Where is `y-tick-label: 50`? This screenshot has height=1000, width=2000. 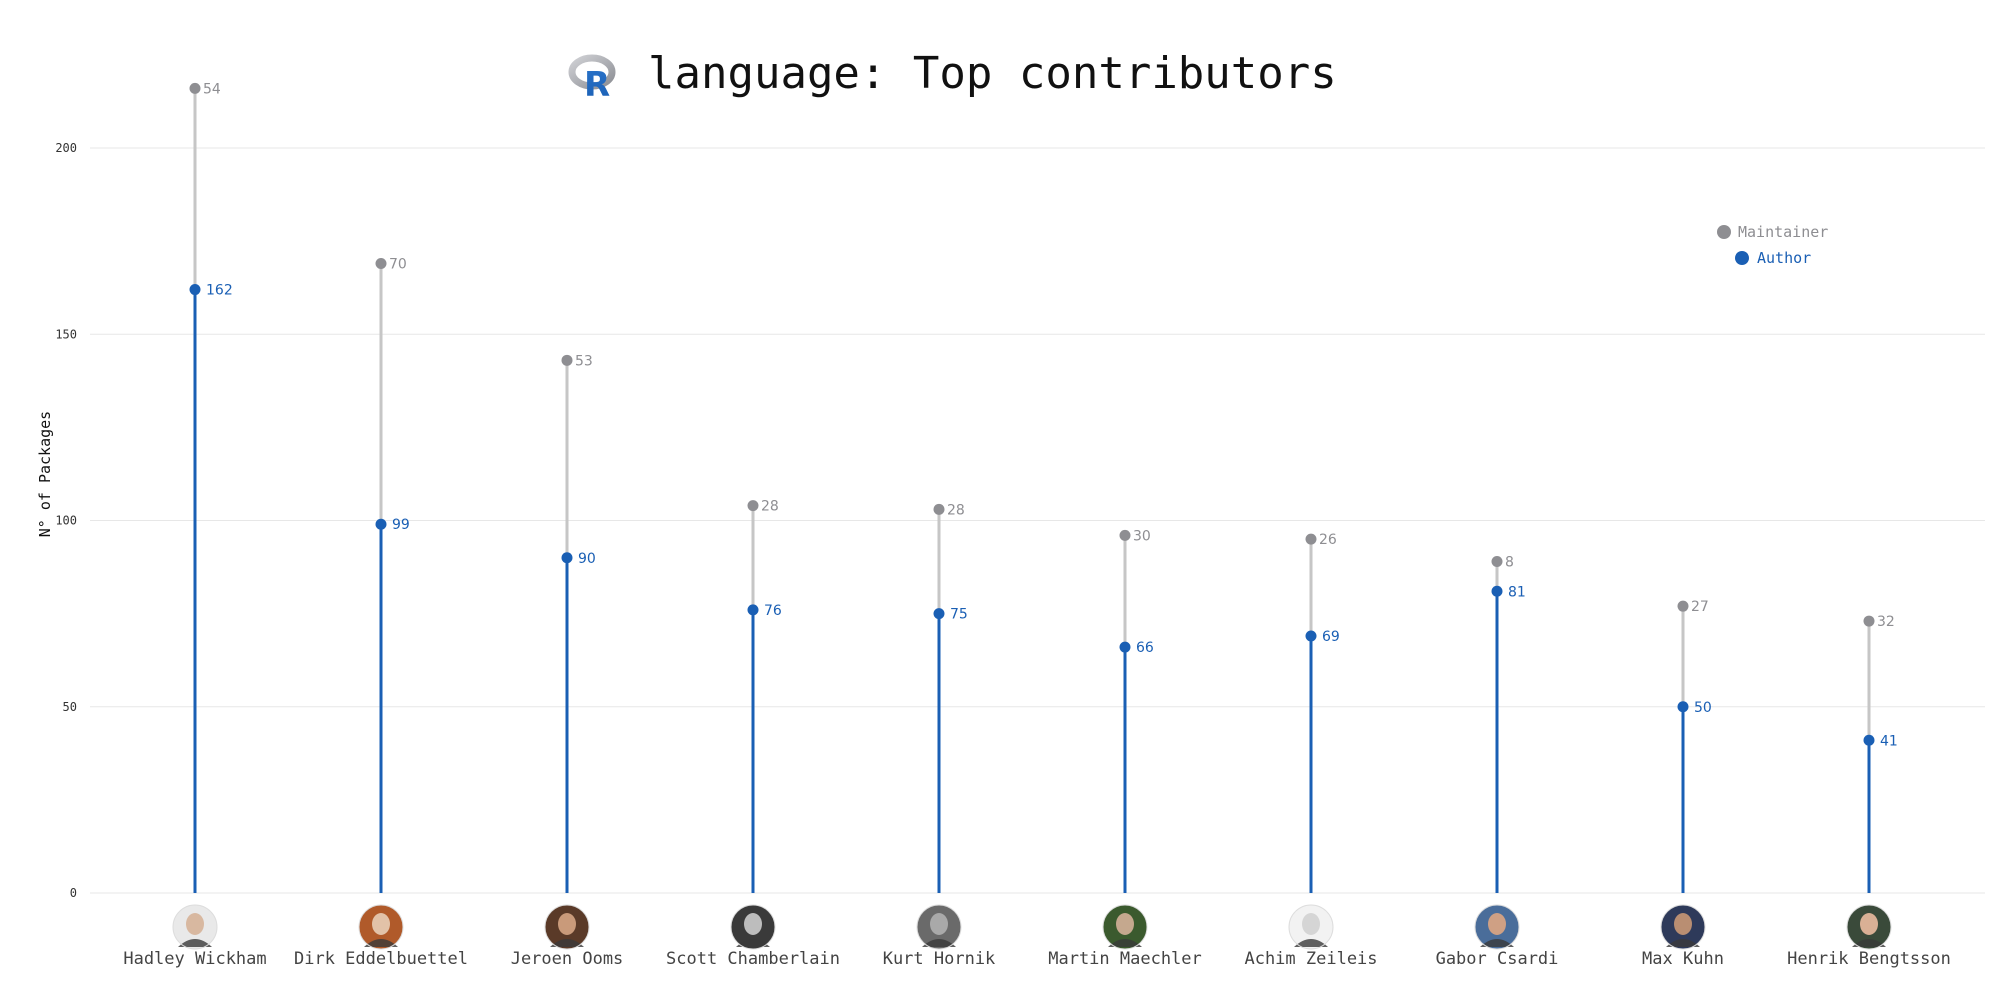
y-tick-label: 50 is located at coordinates (70, 707).